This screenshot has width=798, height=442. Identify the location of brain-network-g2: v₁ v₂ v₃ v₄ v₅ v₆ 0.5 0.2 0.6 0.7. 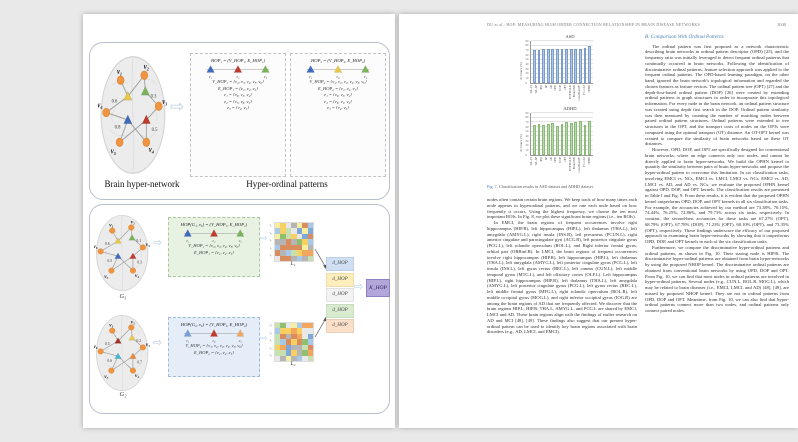
(123, 353).